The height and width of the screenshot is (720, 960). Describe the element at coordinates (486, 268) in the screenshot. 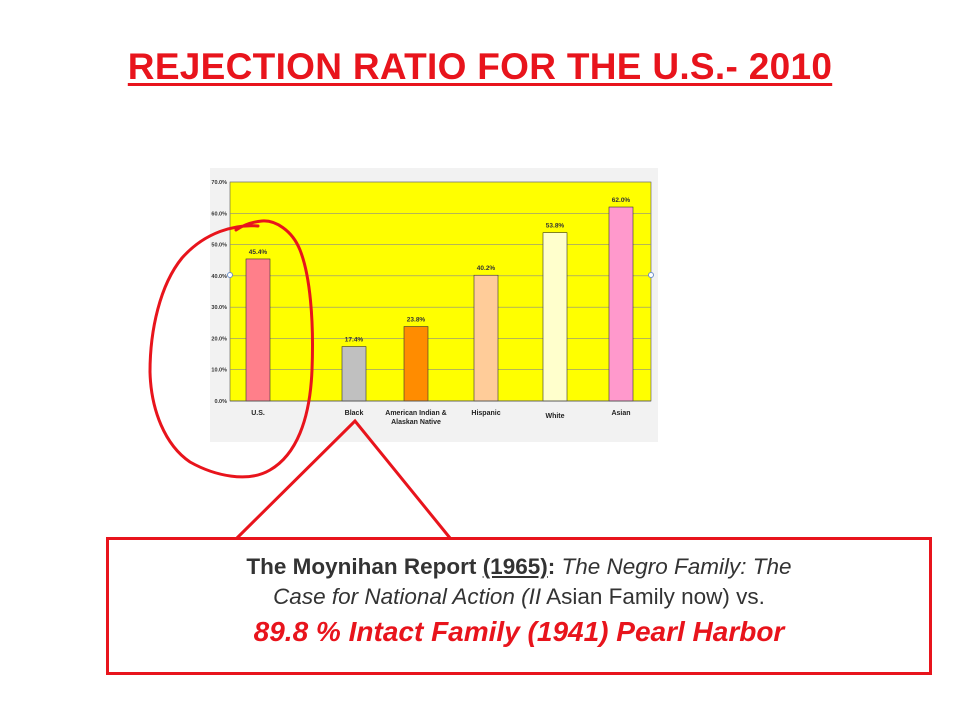

I see `value-label: 40.2%` at that location.